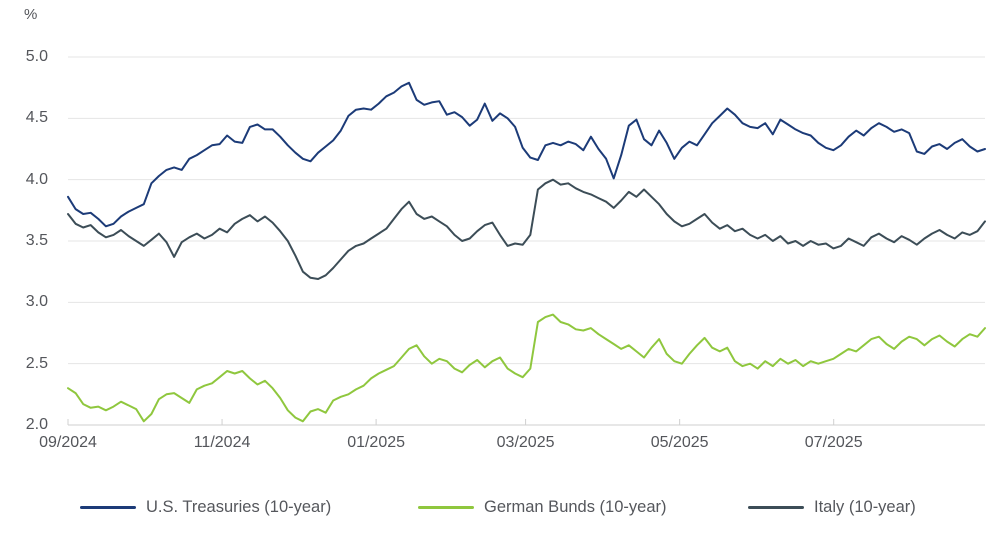  Describe the element at coordinates (36, 56) in the screenshot. I see `y-tick-label: 5.0` at that location.